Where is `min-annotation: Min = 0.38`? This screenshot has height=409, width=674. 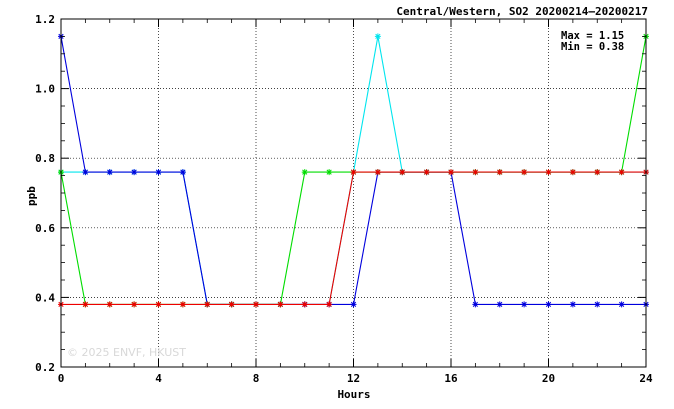 min-annotation: Min = 0.38 is located at coordinates (592, 47).